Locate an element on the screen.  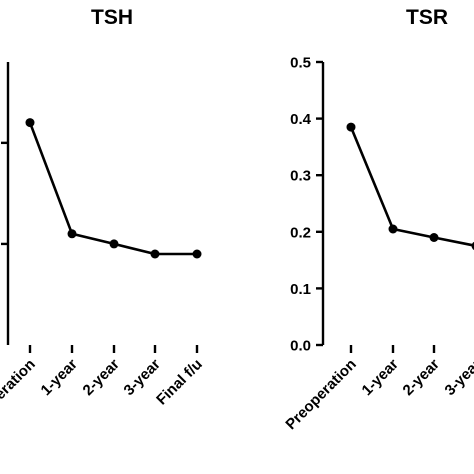
y-tick-label: 0.0 is located at coordinates (300, 346).